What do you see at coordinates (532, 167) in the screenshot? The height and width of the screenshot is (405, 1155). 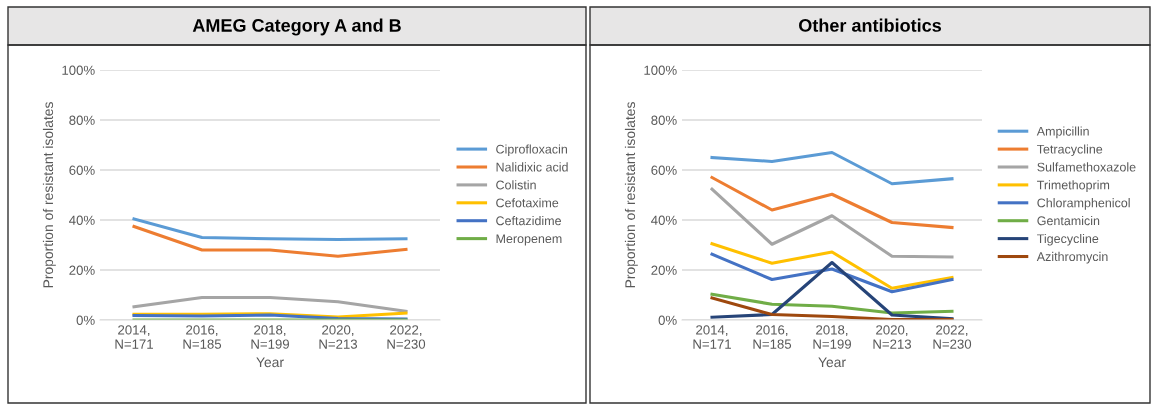 I see `legend-label: Nalidixic acid` at bounding box center [532, 167].